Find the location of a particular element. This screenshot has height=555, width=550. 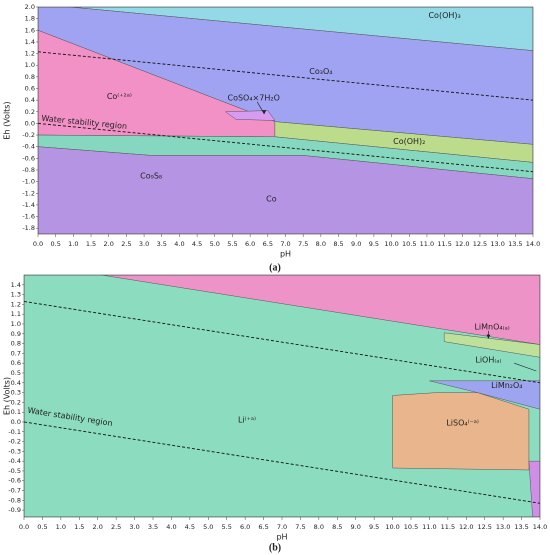

y-tick-label: 0.1 is located at coordinates (16, 412).